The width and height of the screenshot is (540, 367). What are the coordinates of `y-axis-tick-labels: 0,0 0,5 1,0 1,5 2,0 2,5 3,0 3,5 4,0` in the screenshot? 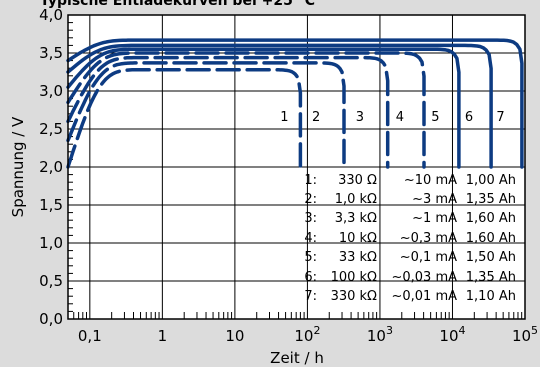 It's located at (51, 167).